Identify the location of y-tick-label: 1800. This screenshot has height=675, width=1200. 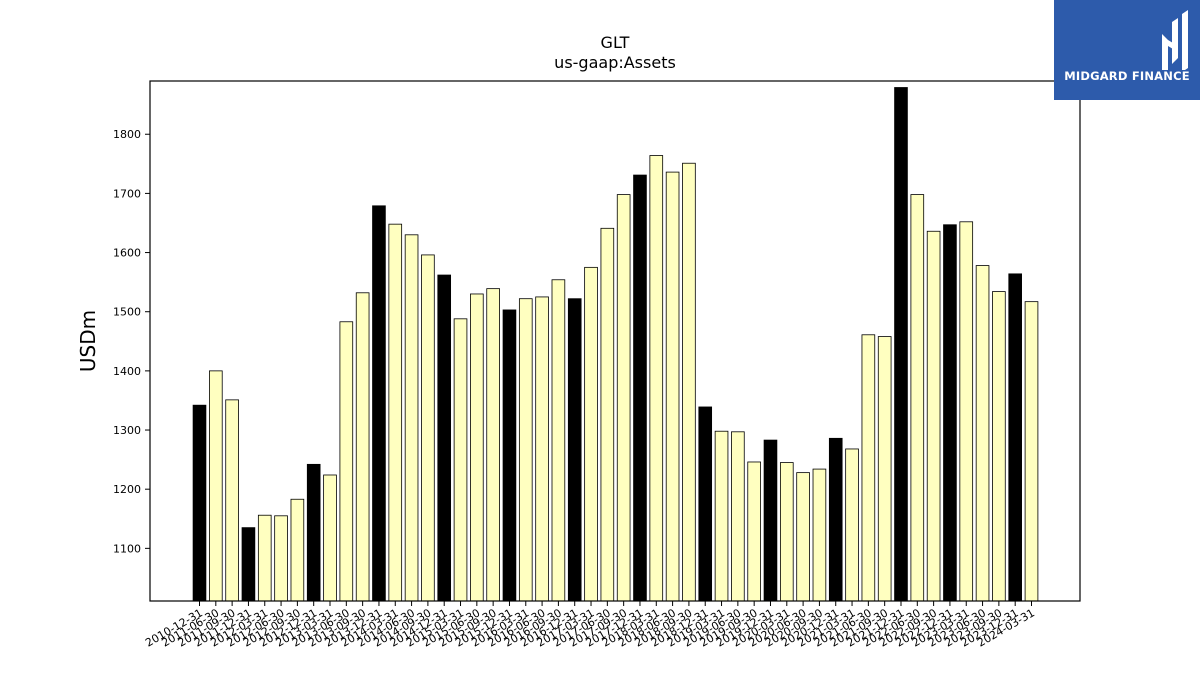
(127, 134).